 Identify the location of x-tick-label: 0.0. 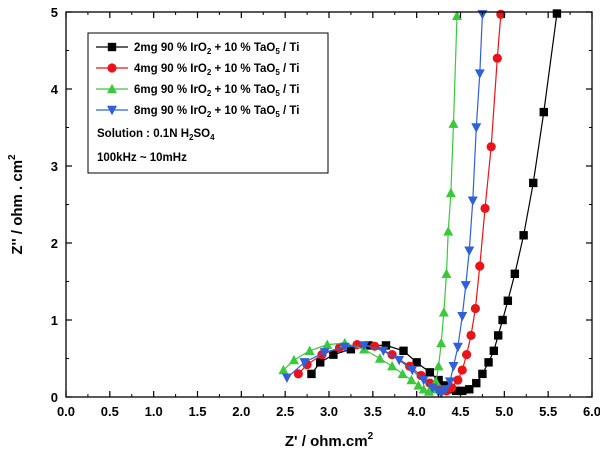
(66, 411).